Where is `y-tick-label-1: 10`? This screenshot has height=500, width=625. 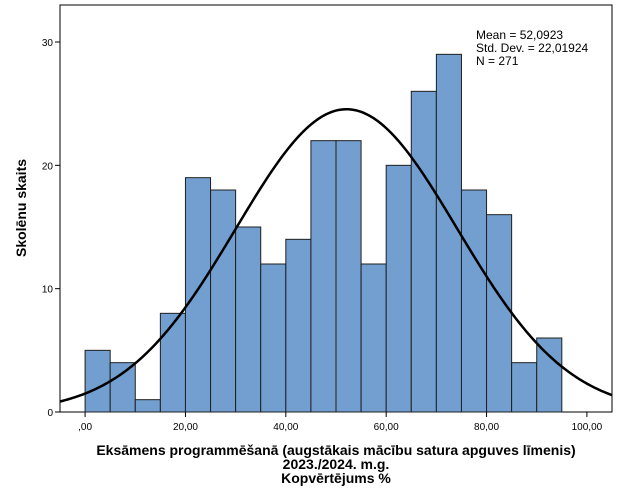 y-tick-label-1: 10 is located at coordinates (48, 290).